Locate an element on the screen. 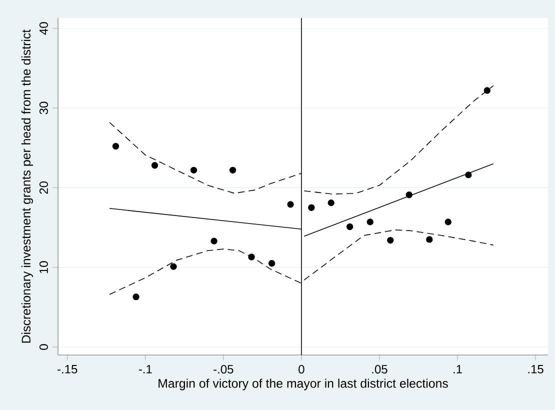 The height and width of the screenshot is (410, 555). x-axis-title: Margin of victory of the mayor in last district elections is located at coordinates (303, 384).